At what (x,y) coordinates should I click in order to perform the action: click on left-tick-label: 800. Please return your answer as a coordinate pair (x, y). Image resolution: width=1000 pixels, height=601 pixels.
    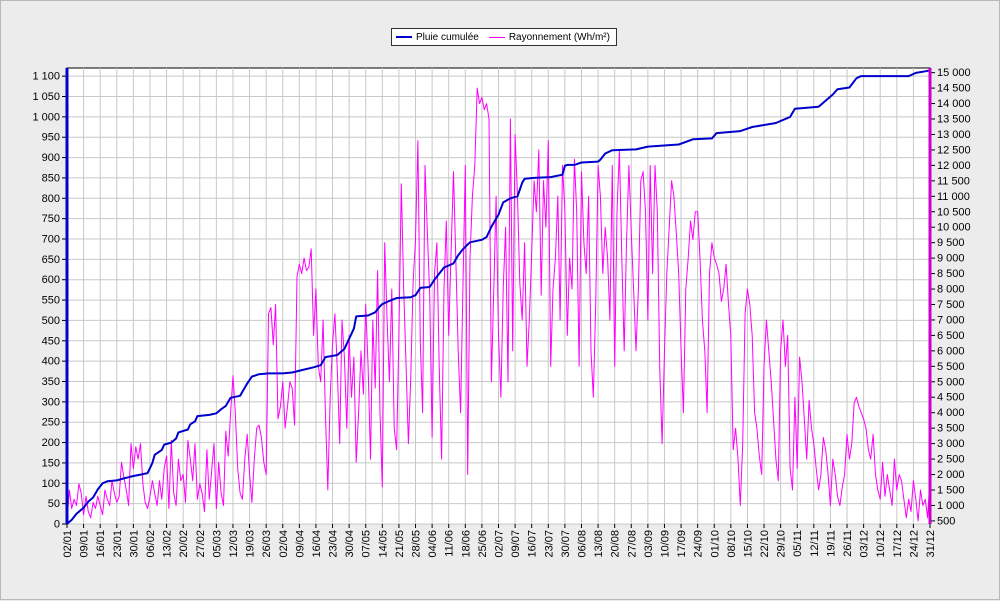
    Looking at the image, I should click on (51, 199).